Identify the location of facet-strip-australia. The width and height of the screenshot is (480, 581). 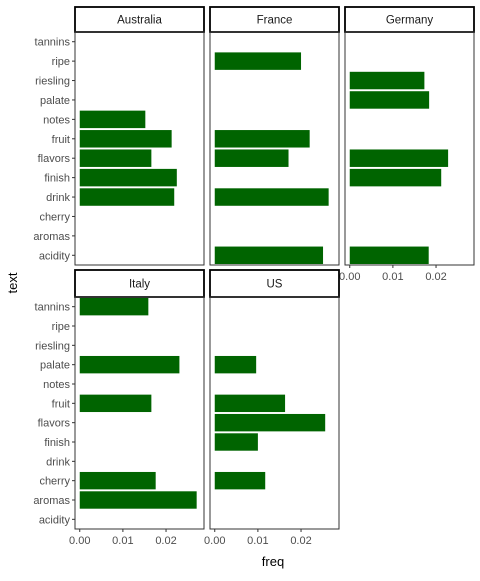
(139, 19).